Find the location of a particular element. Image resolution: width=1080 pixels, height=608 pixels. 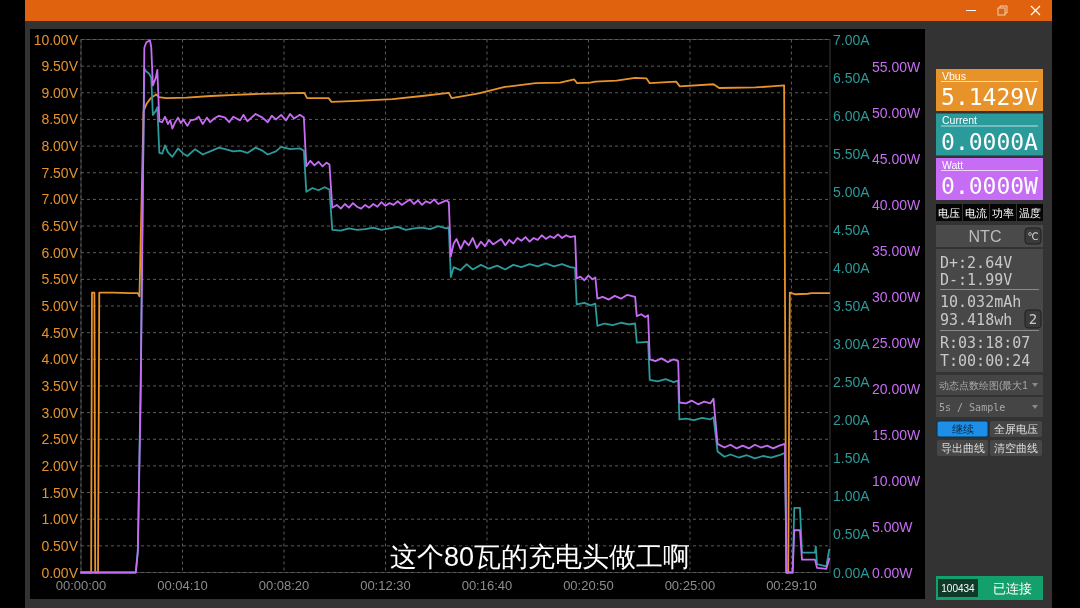

text: D-:1.99V is located at coordinates (976, 280).